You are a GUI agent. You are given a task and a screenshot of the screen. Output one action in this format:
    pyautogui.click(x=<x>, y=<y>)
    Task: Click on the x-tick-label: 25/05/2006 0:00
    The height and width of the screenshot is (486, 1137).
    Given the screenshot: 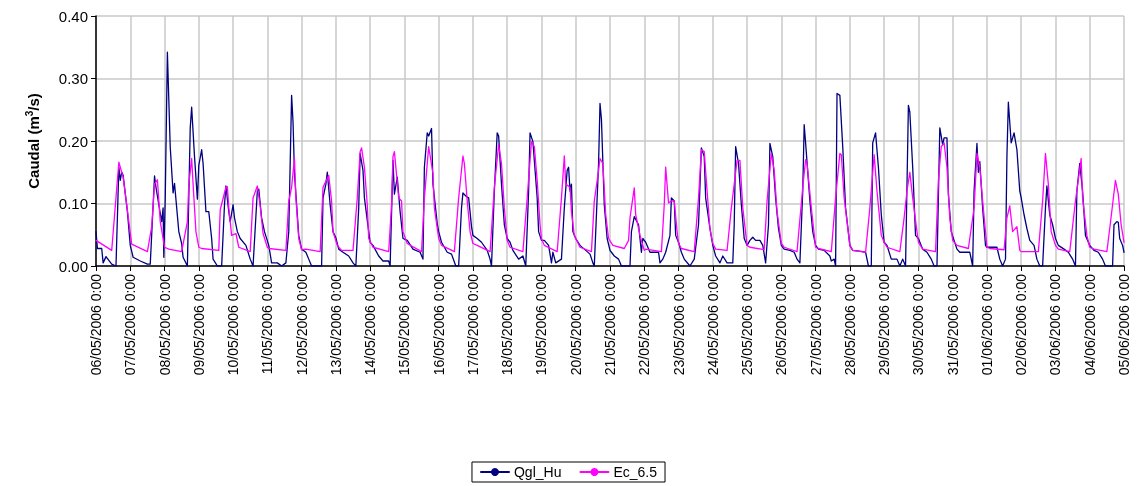 What is the action you would take?
    pyautogui.click(x=747, y=324)
    